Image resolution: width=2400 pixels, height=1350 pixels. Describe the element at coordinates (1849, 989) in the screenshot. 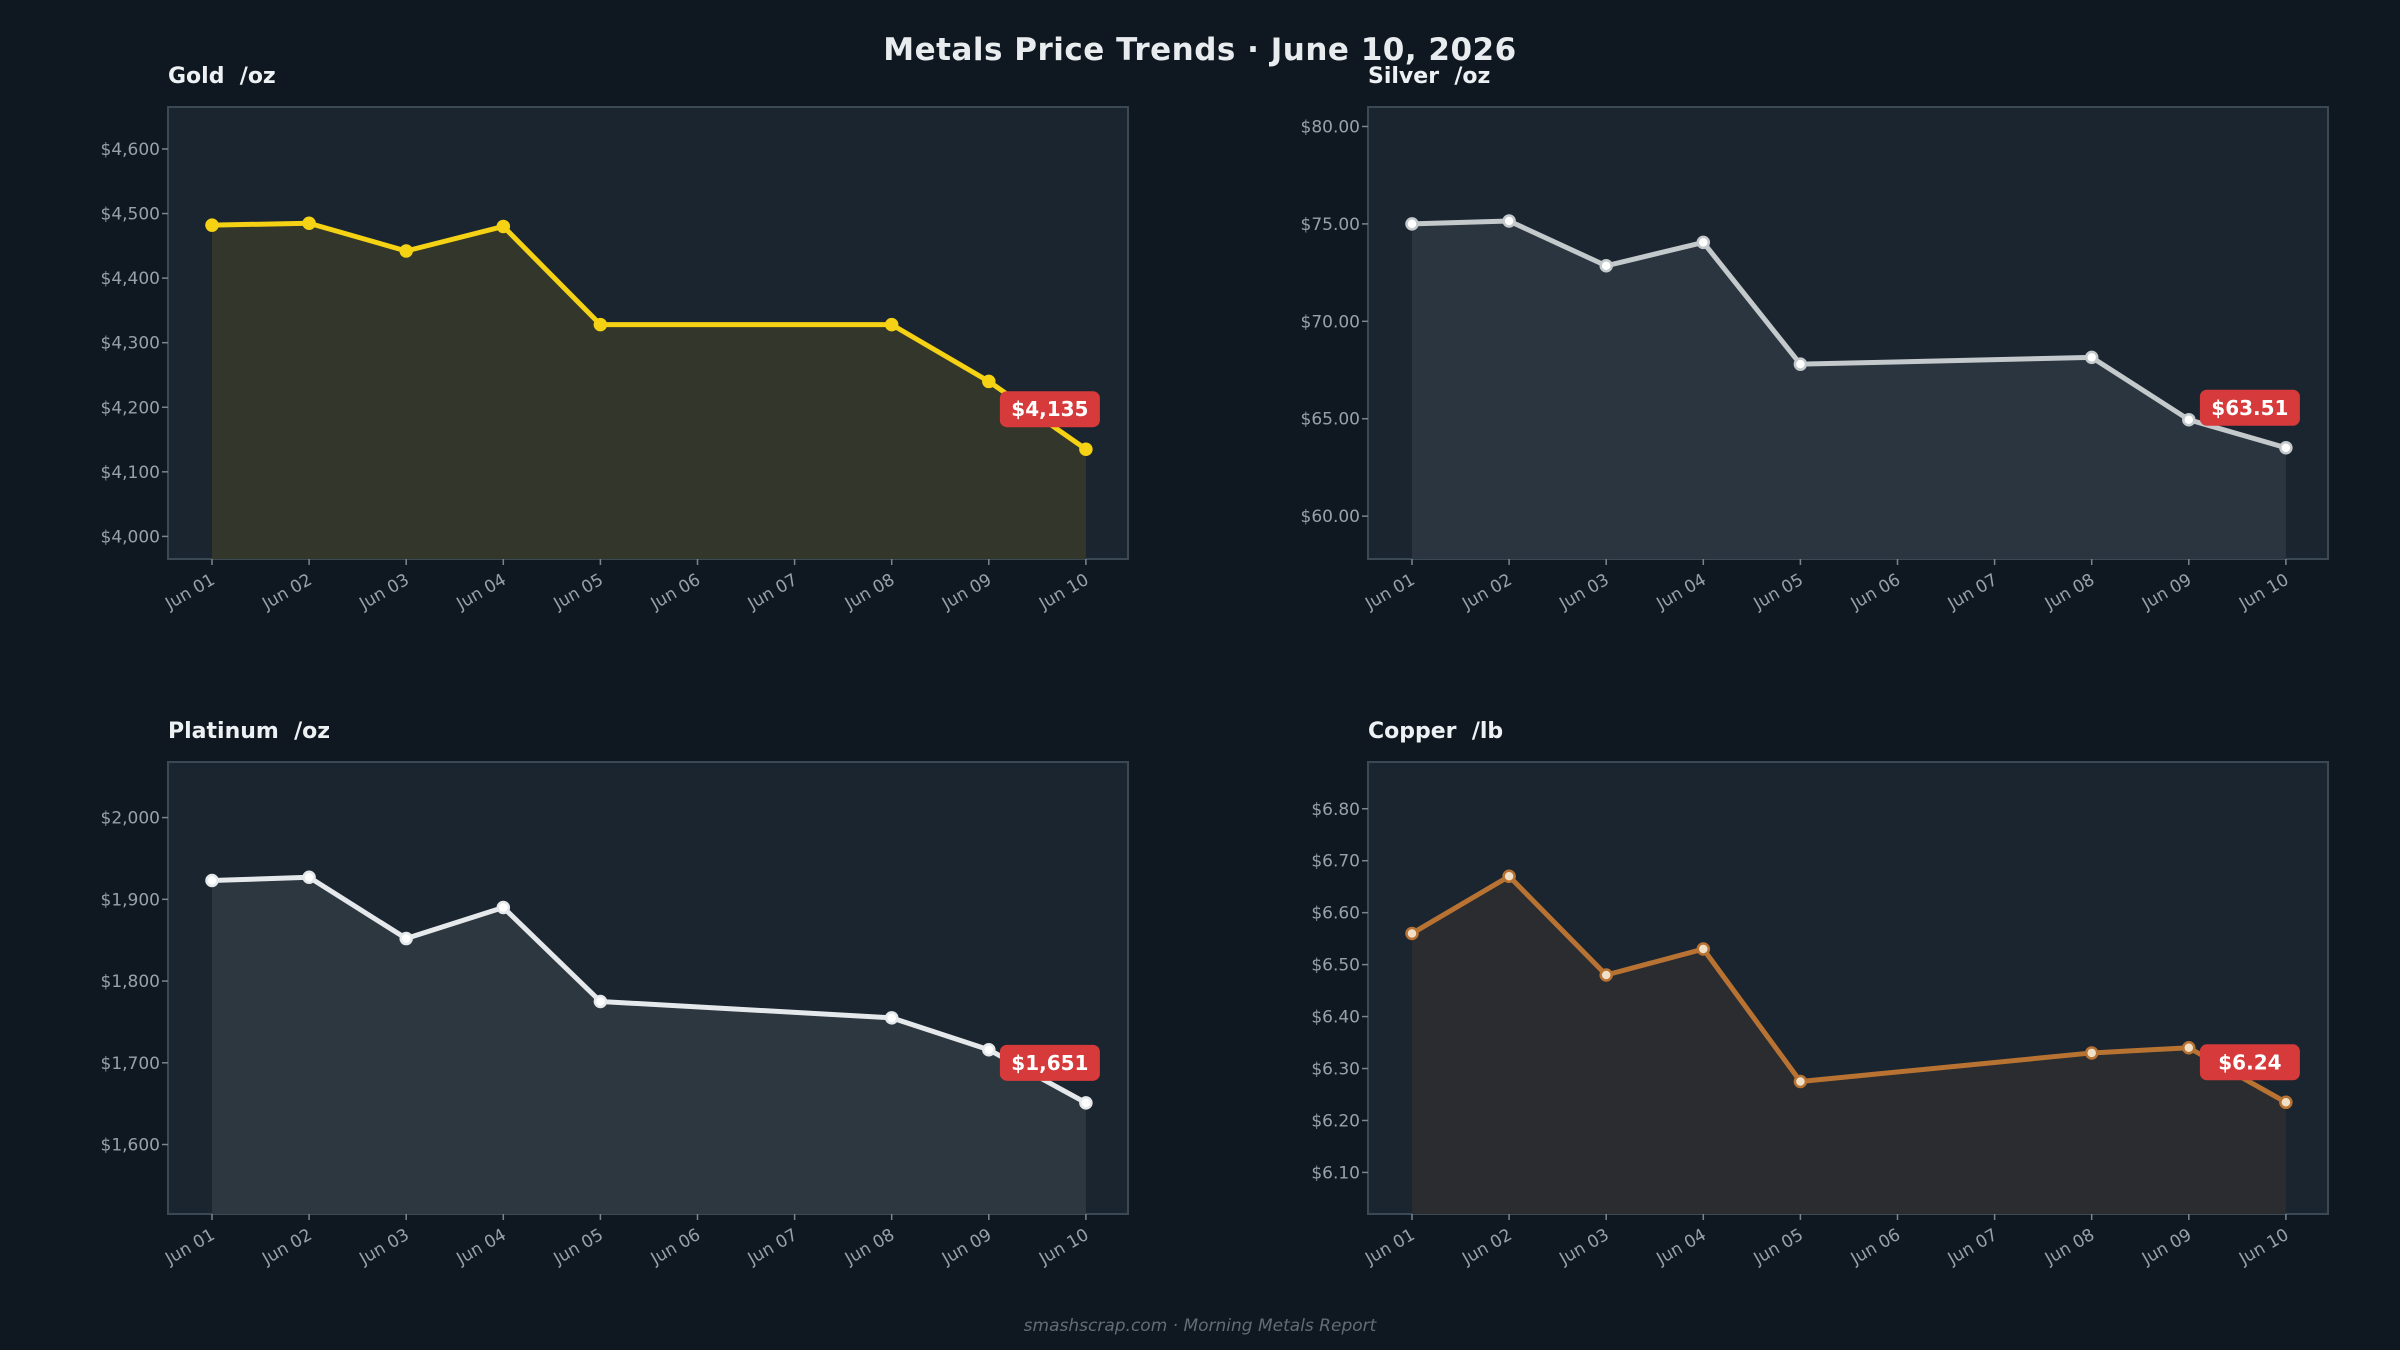

I see `copper-price-line` at that location.